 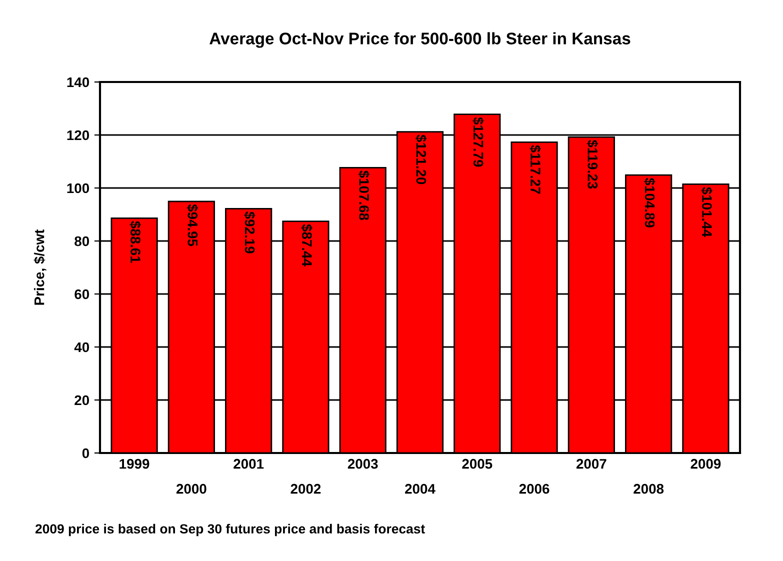 What do you see at coordinates (592, 164) in the screenshot?
I see `data-label: $119.23` at bounding box center [592, 164].